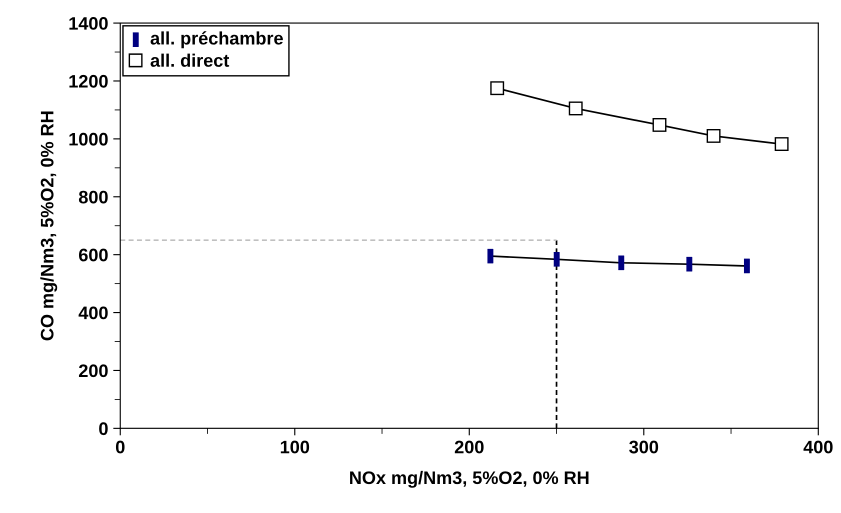 This screenshot has width=841, height=513. Describe the element at coordinates (469, 447) in the screenshot. I see `x-tick-label: 200` at that location.